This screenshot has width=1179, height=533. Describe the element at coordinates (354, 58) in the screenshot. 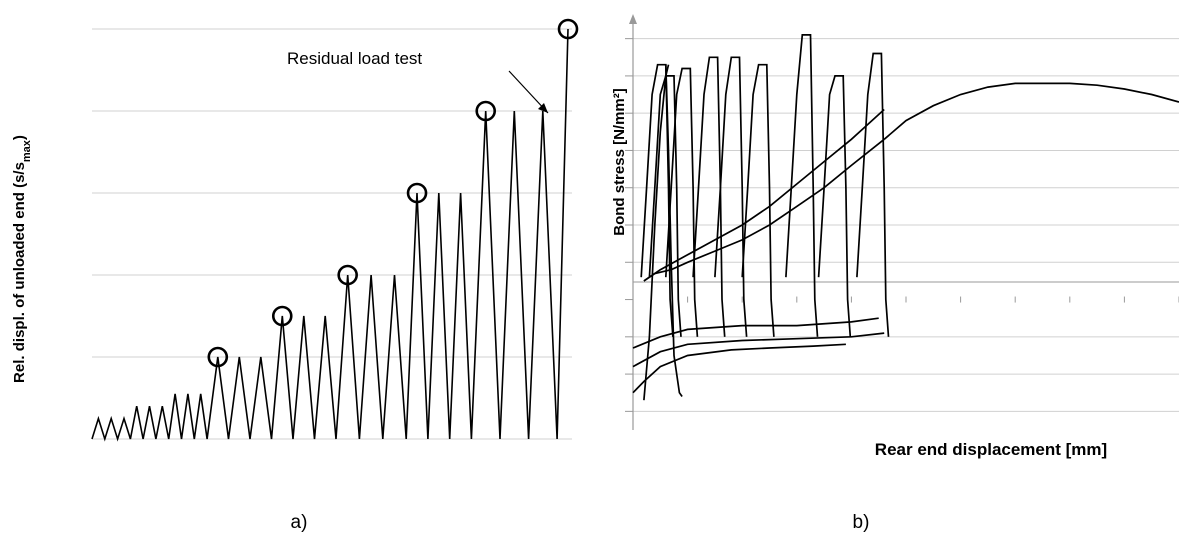

I see `annotation-residual-load-test: Residual load test` at that location.